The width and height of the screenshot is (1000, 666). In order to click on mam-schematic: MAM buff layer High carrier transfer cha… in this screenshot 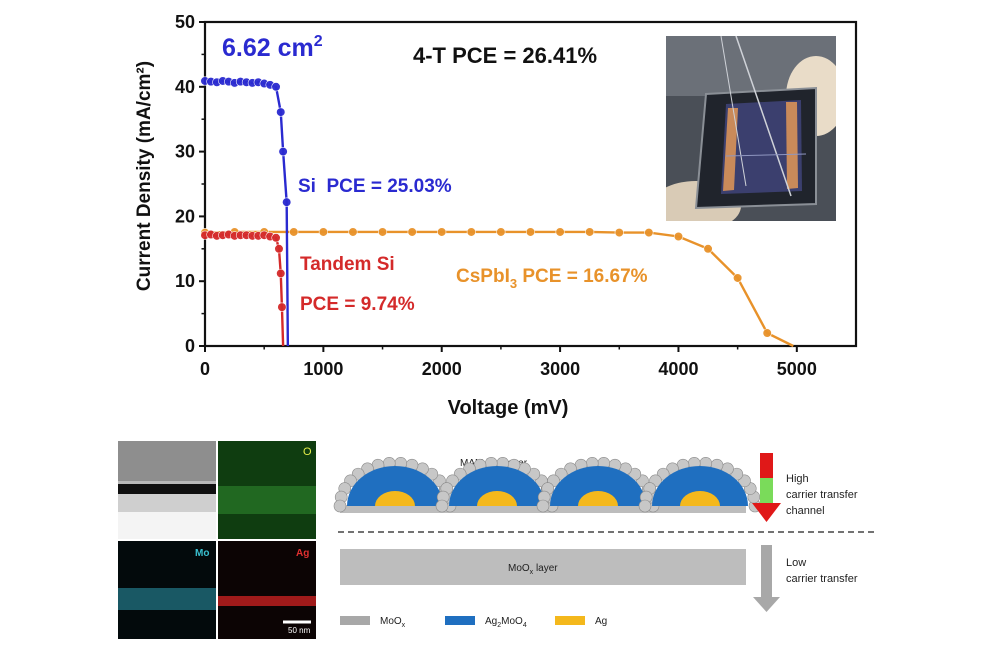, I will do `click(605, 541)`.